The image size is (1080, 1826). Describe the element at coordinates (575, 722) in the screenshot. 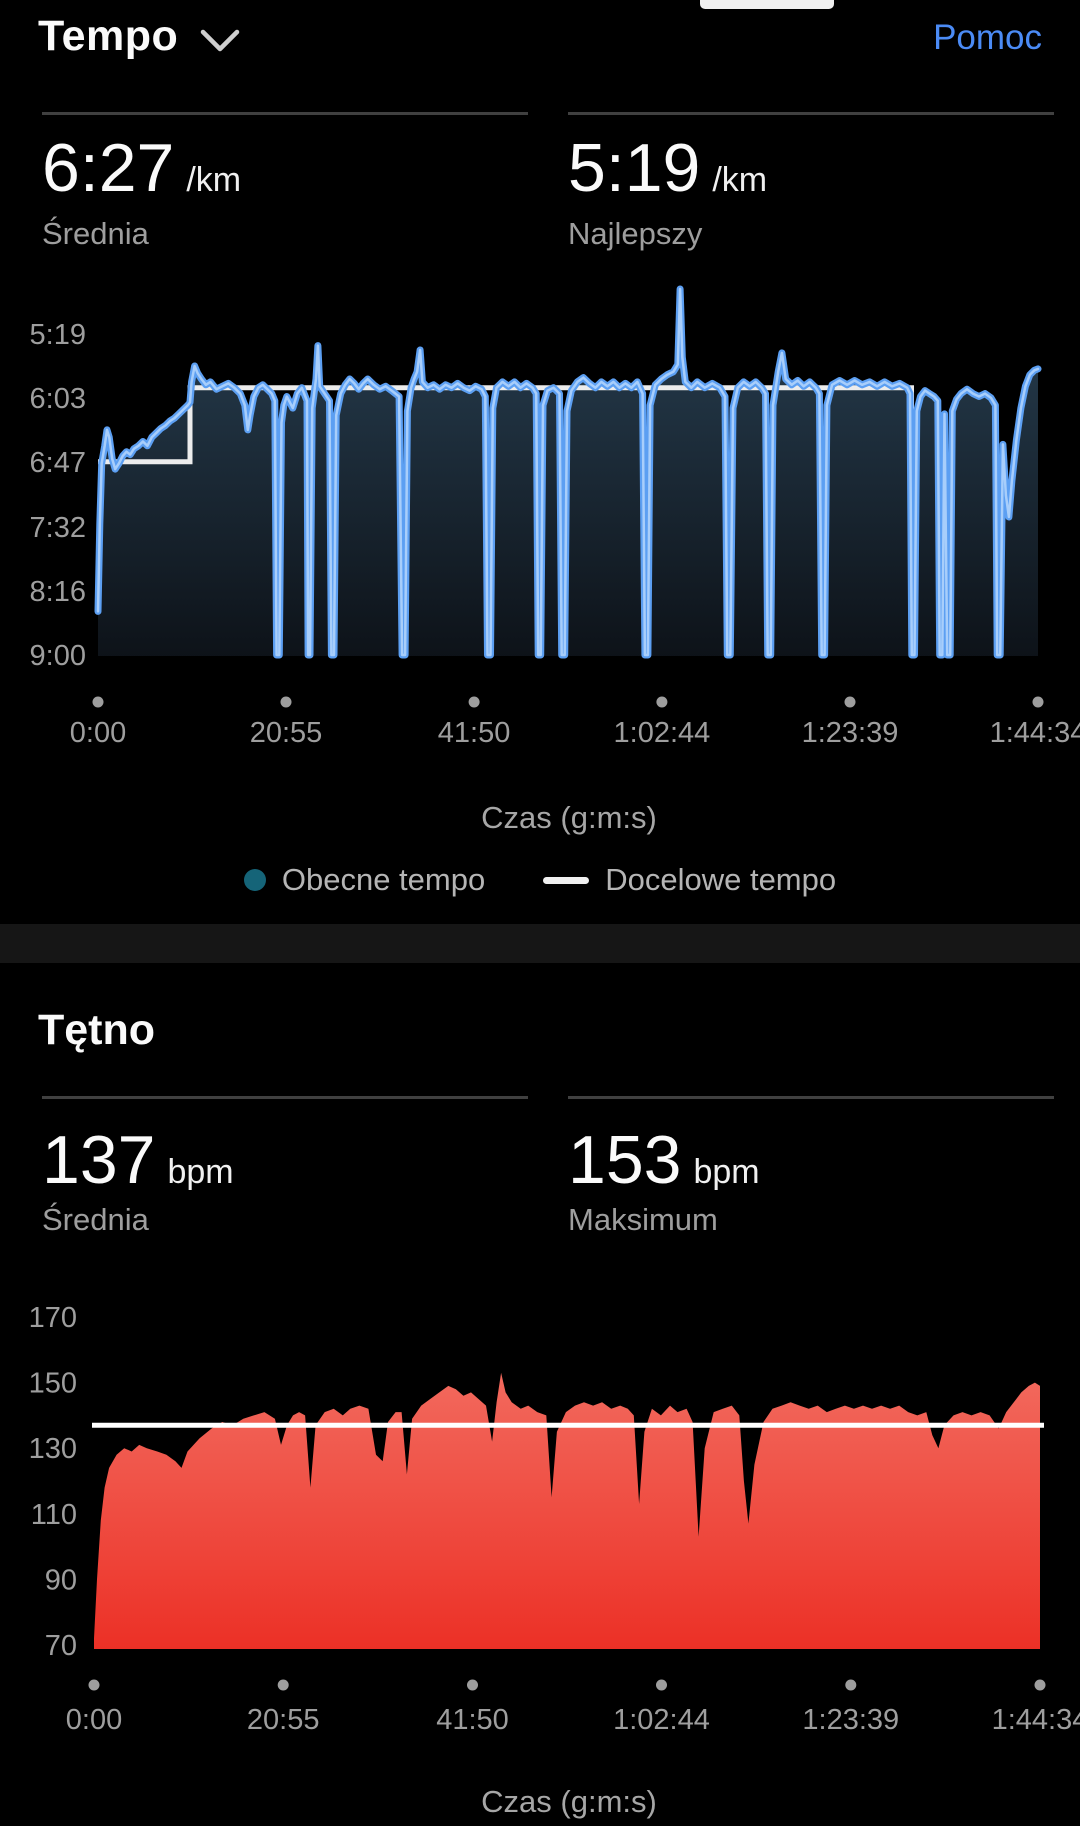

I see `pace-x-axis-ticks: 0:00 20:55 41:50 1:02:44 1:23:39 1:44:34` at that location.